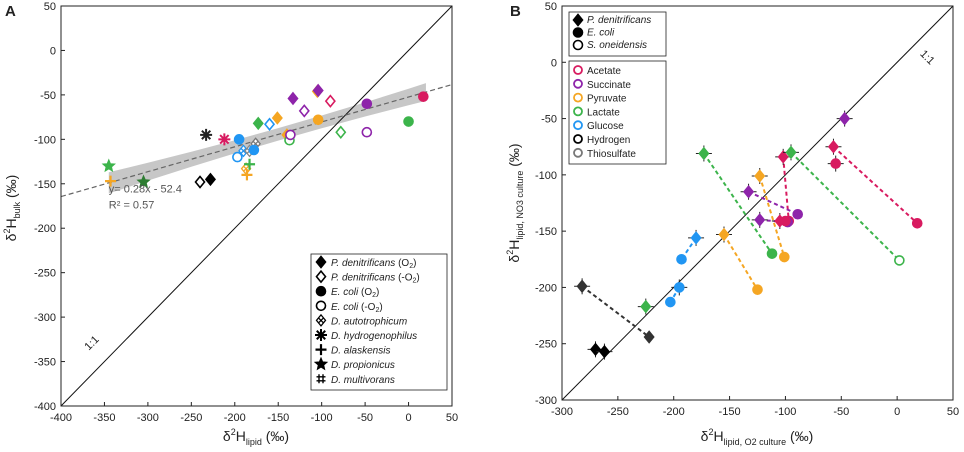 The width and height of the screenshot is (964, 452). Describe the element at coordinates (7, 231) in the screenshot. I see `a-y-sup: 2` at that location.